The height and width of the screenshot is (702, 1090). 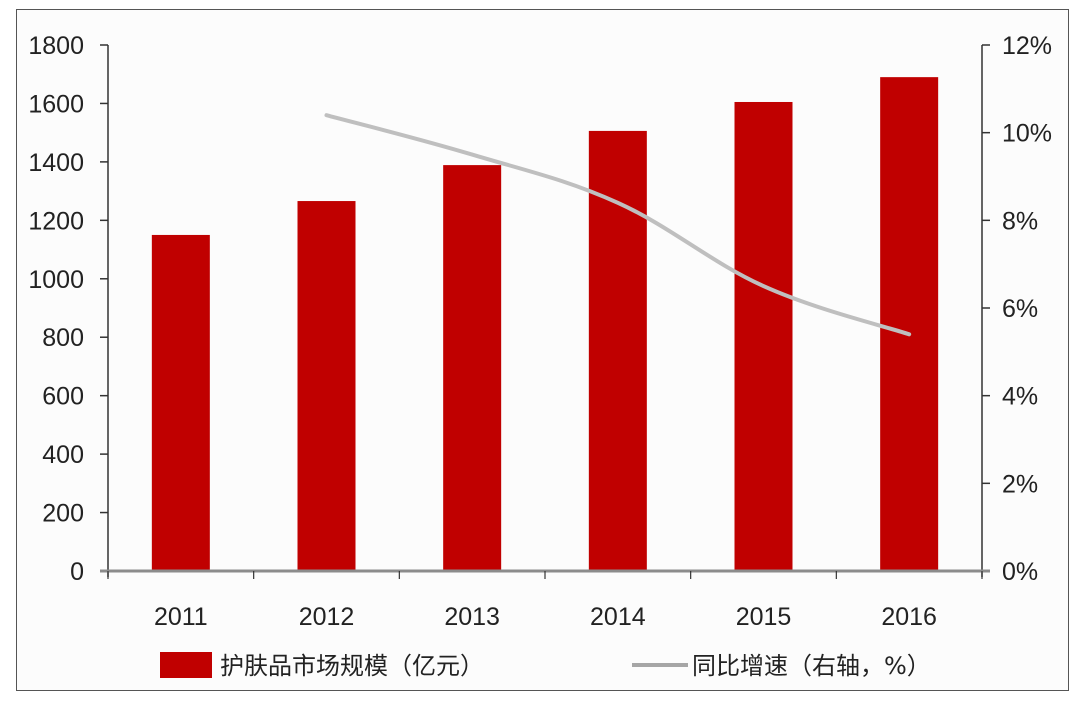 What do you see at coordinates (1027, 134) in the screenshot?
I see `right-axis-tick-label: 10%` at bounding box center [1027, 134].